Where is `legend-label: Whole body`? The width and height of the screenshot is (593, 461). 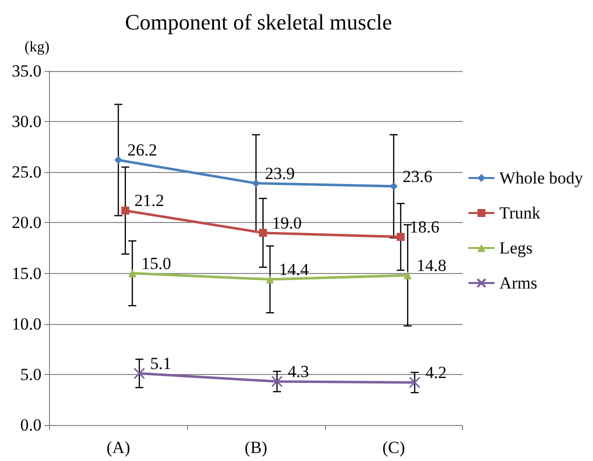 legend-label: Whole body is located at coordinates (541, 178).